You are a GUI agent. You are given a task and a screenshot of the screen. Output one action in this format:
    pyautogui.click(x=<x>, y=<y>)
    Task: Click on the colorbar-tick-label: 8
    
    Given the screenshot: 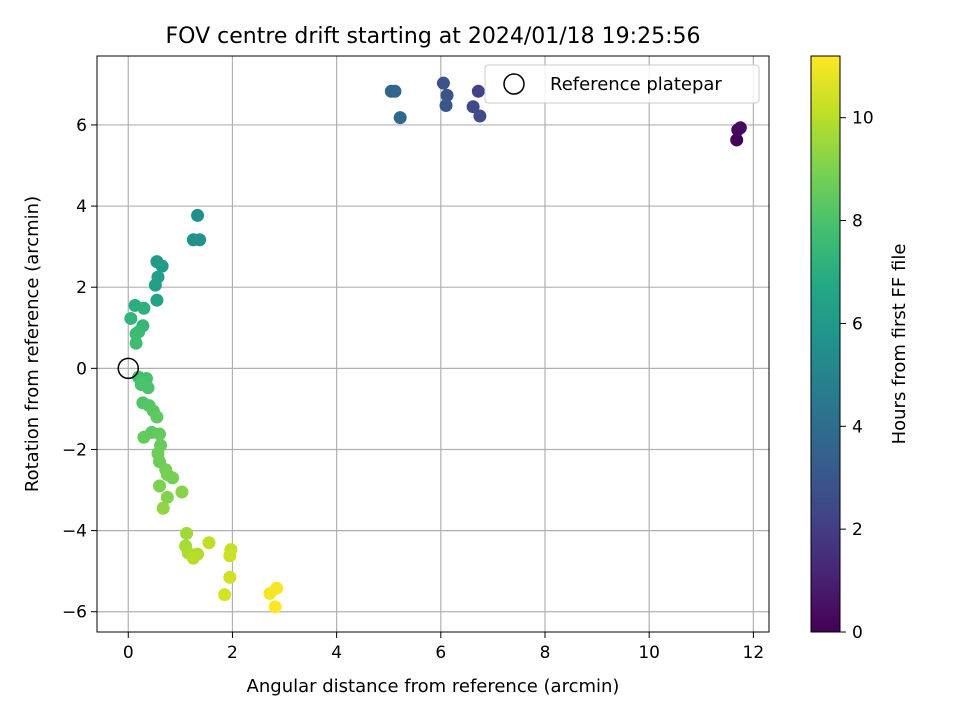 What is the action you would take?
    pyautogui.click(x=857, y=222)
    